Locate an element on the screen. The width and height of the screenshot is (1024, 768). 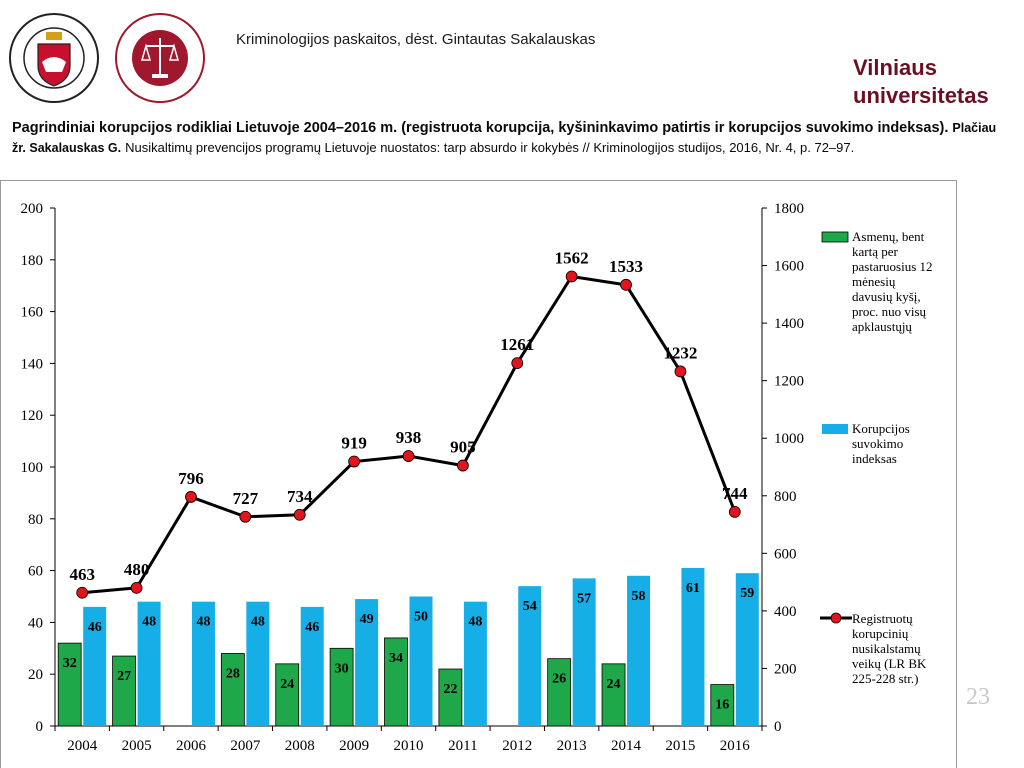
legend-label: indeksas is located at coordinates (874, 458).